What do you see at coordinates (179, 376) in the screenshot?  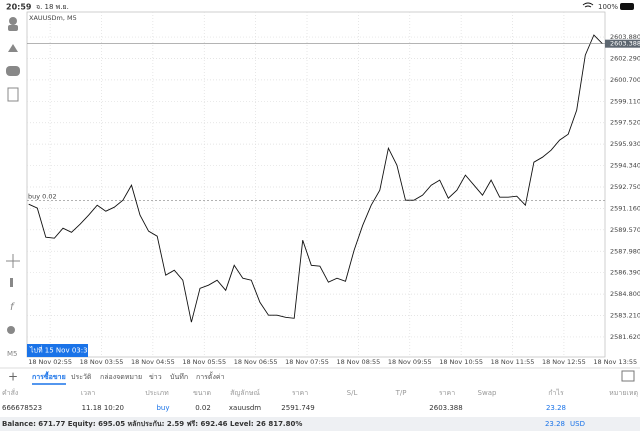 I see `tab: บันทึก` at bounding box center [179, 376].